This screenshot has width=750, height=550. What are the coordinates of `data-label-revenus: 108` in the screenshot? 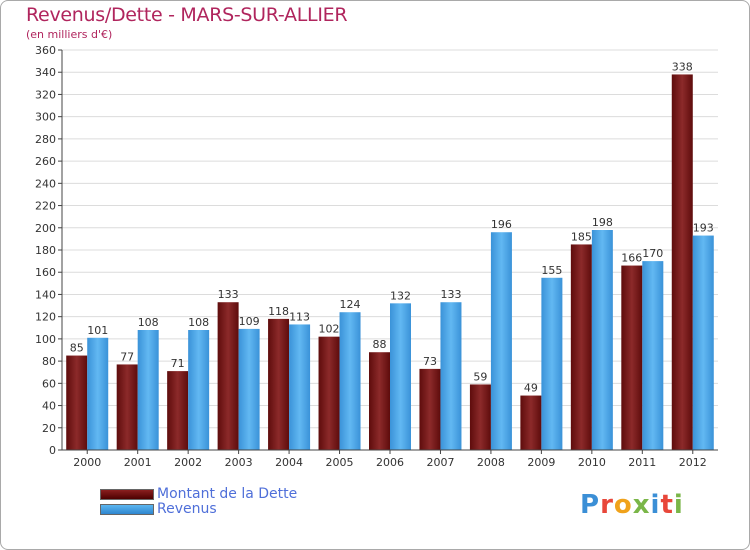 It's located at (198, 322).